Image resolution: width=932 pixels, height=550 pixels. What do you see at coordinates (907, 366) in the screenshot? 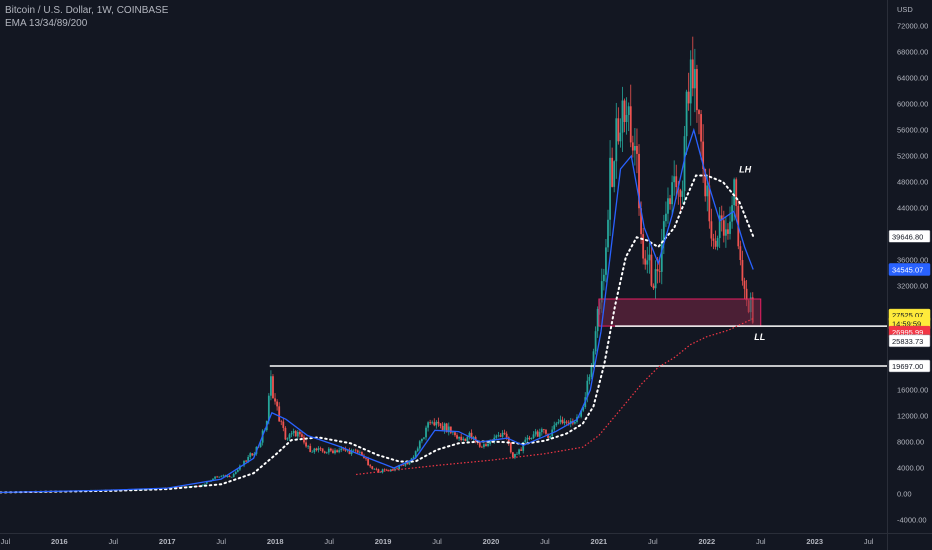
I see `price-axis-label-text: 19697.00` at bounding box center [907, 366].